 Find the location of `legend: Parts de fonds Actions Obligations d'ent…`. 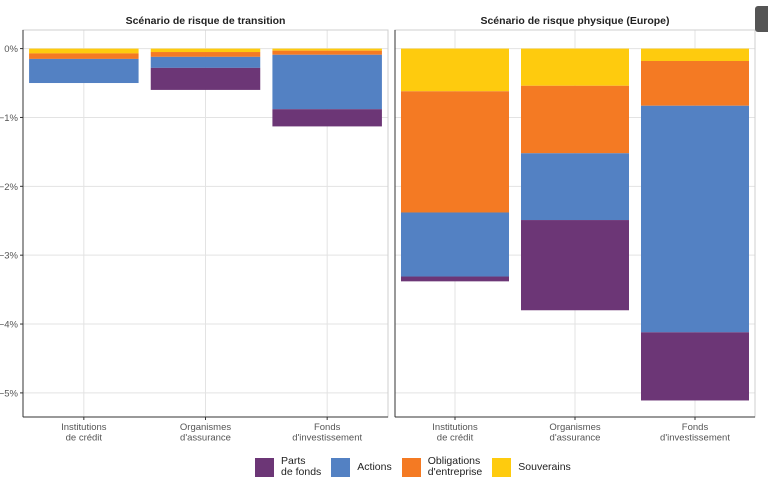

legend: Parts de fonds Actions Obligations d'ent… is located at coordinates (418, 467).